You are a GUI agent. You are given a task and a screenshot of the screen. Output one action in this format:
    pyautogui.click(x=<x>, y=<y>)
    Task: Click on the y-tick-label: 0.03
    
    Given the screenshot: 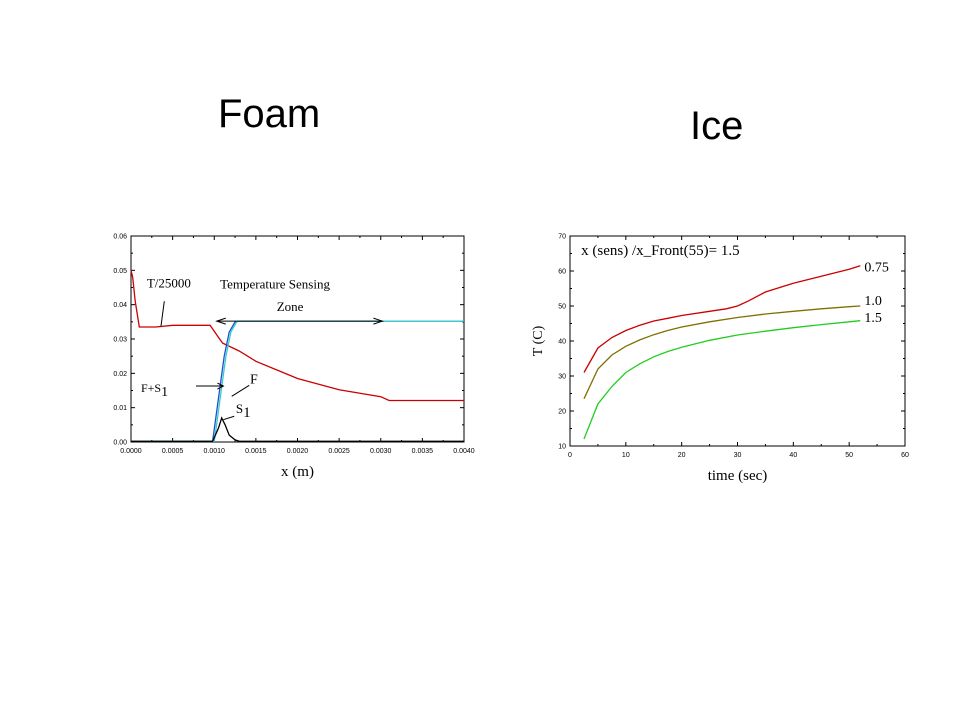 What is the action you would take?
    pyautogui.click(x=120, y=340)
    